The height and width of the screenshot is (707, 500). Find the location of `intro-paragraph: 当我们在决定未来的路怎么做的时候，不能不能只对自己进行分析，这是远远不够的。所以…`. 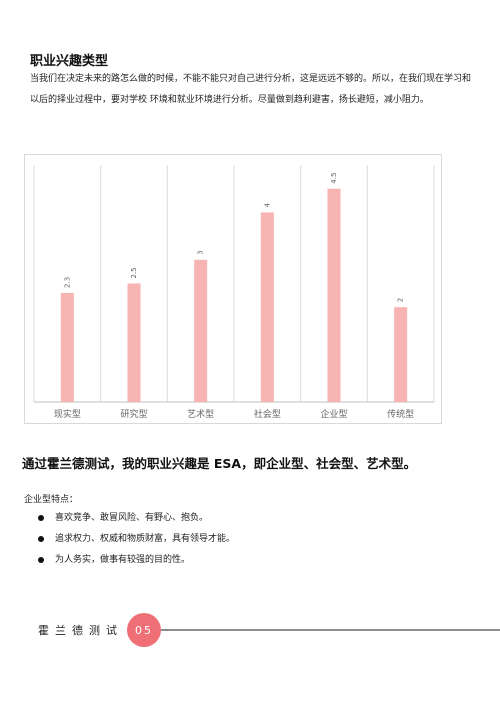

intro-paragraph: 当我们在决定未来的路怎么做的时候，不能不能只对自己进行分析，这是远远不够的。所以… is located at coordinates (251, 89).